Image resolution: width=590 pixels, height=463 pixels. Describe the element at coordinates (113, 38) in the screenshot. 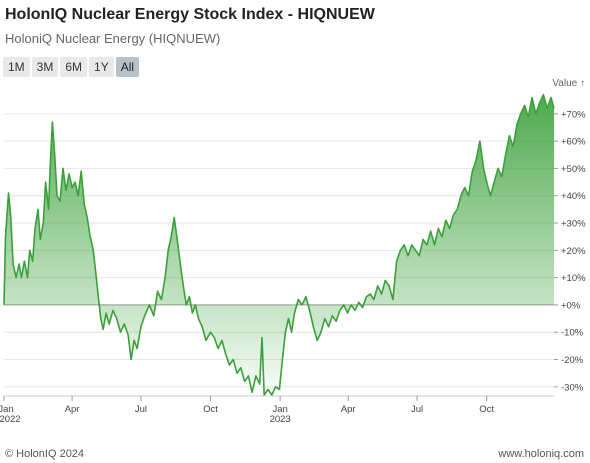

I see `chart-subtitle: HoloniQ Nuclear Energy (HIQNUEW)` at that location.